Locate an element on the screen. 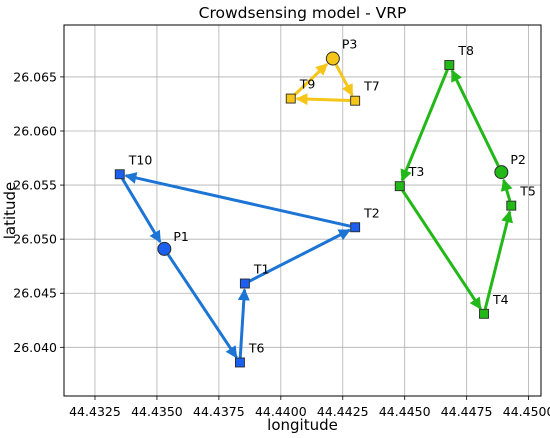  task-marker-t6 is located at coordinates (239, 362).